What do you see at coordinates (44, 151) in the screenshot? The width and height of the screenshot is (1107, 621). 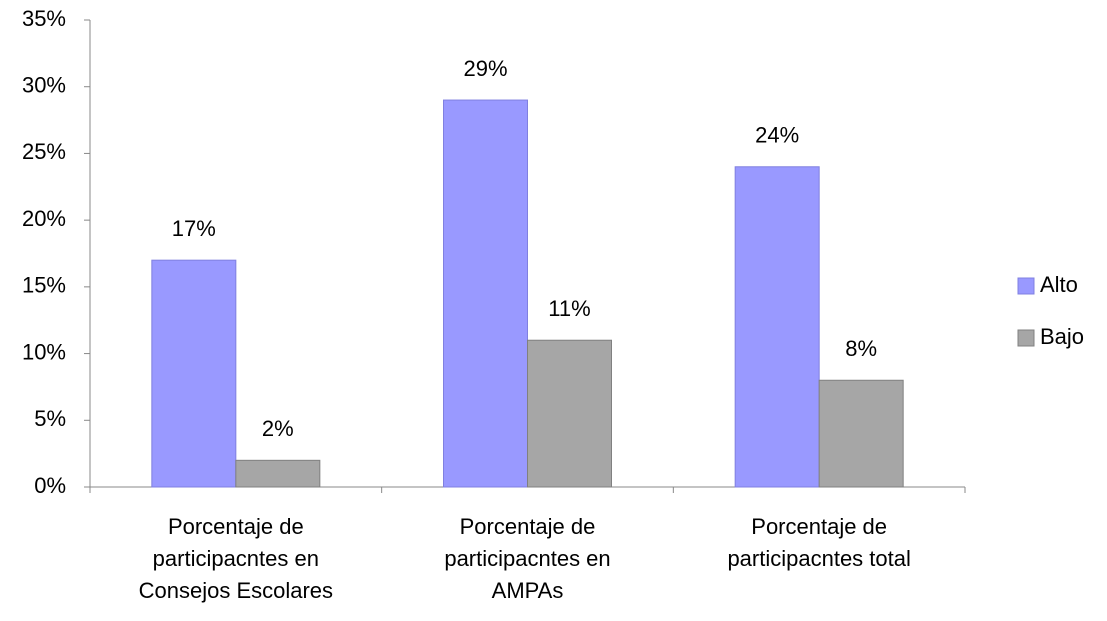 I see `y-tick-label: 25%` at bounding box center [44, 151].